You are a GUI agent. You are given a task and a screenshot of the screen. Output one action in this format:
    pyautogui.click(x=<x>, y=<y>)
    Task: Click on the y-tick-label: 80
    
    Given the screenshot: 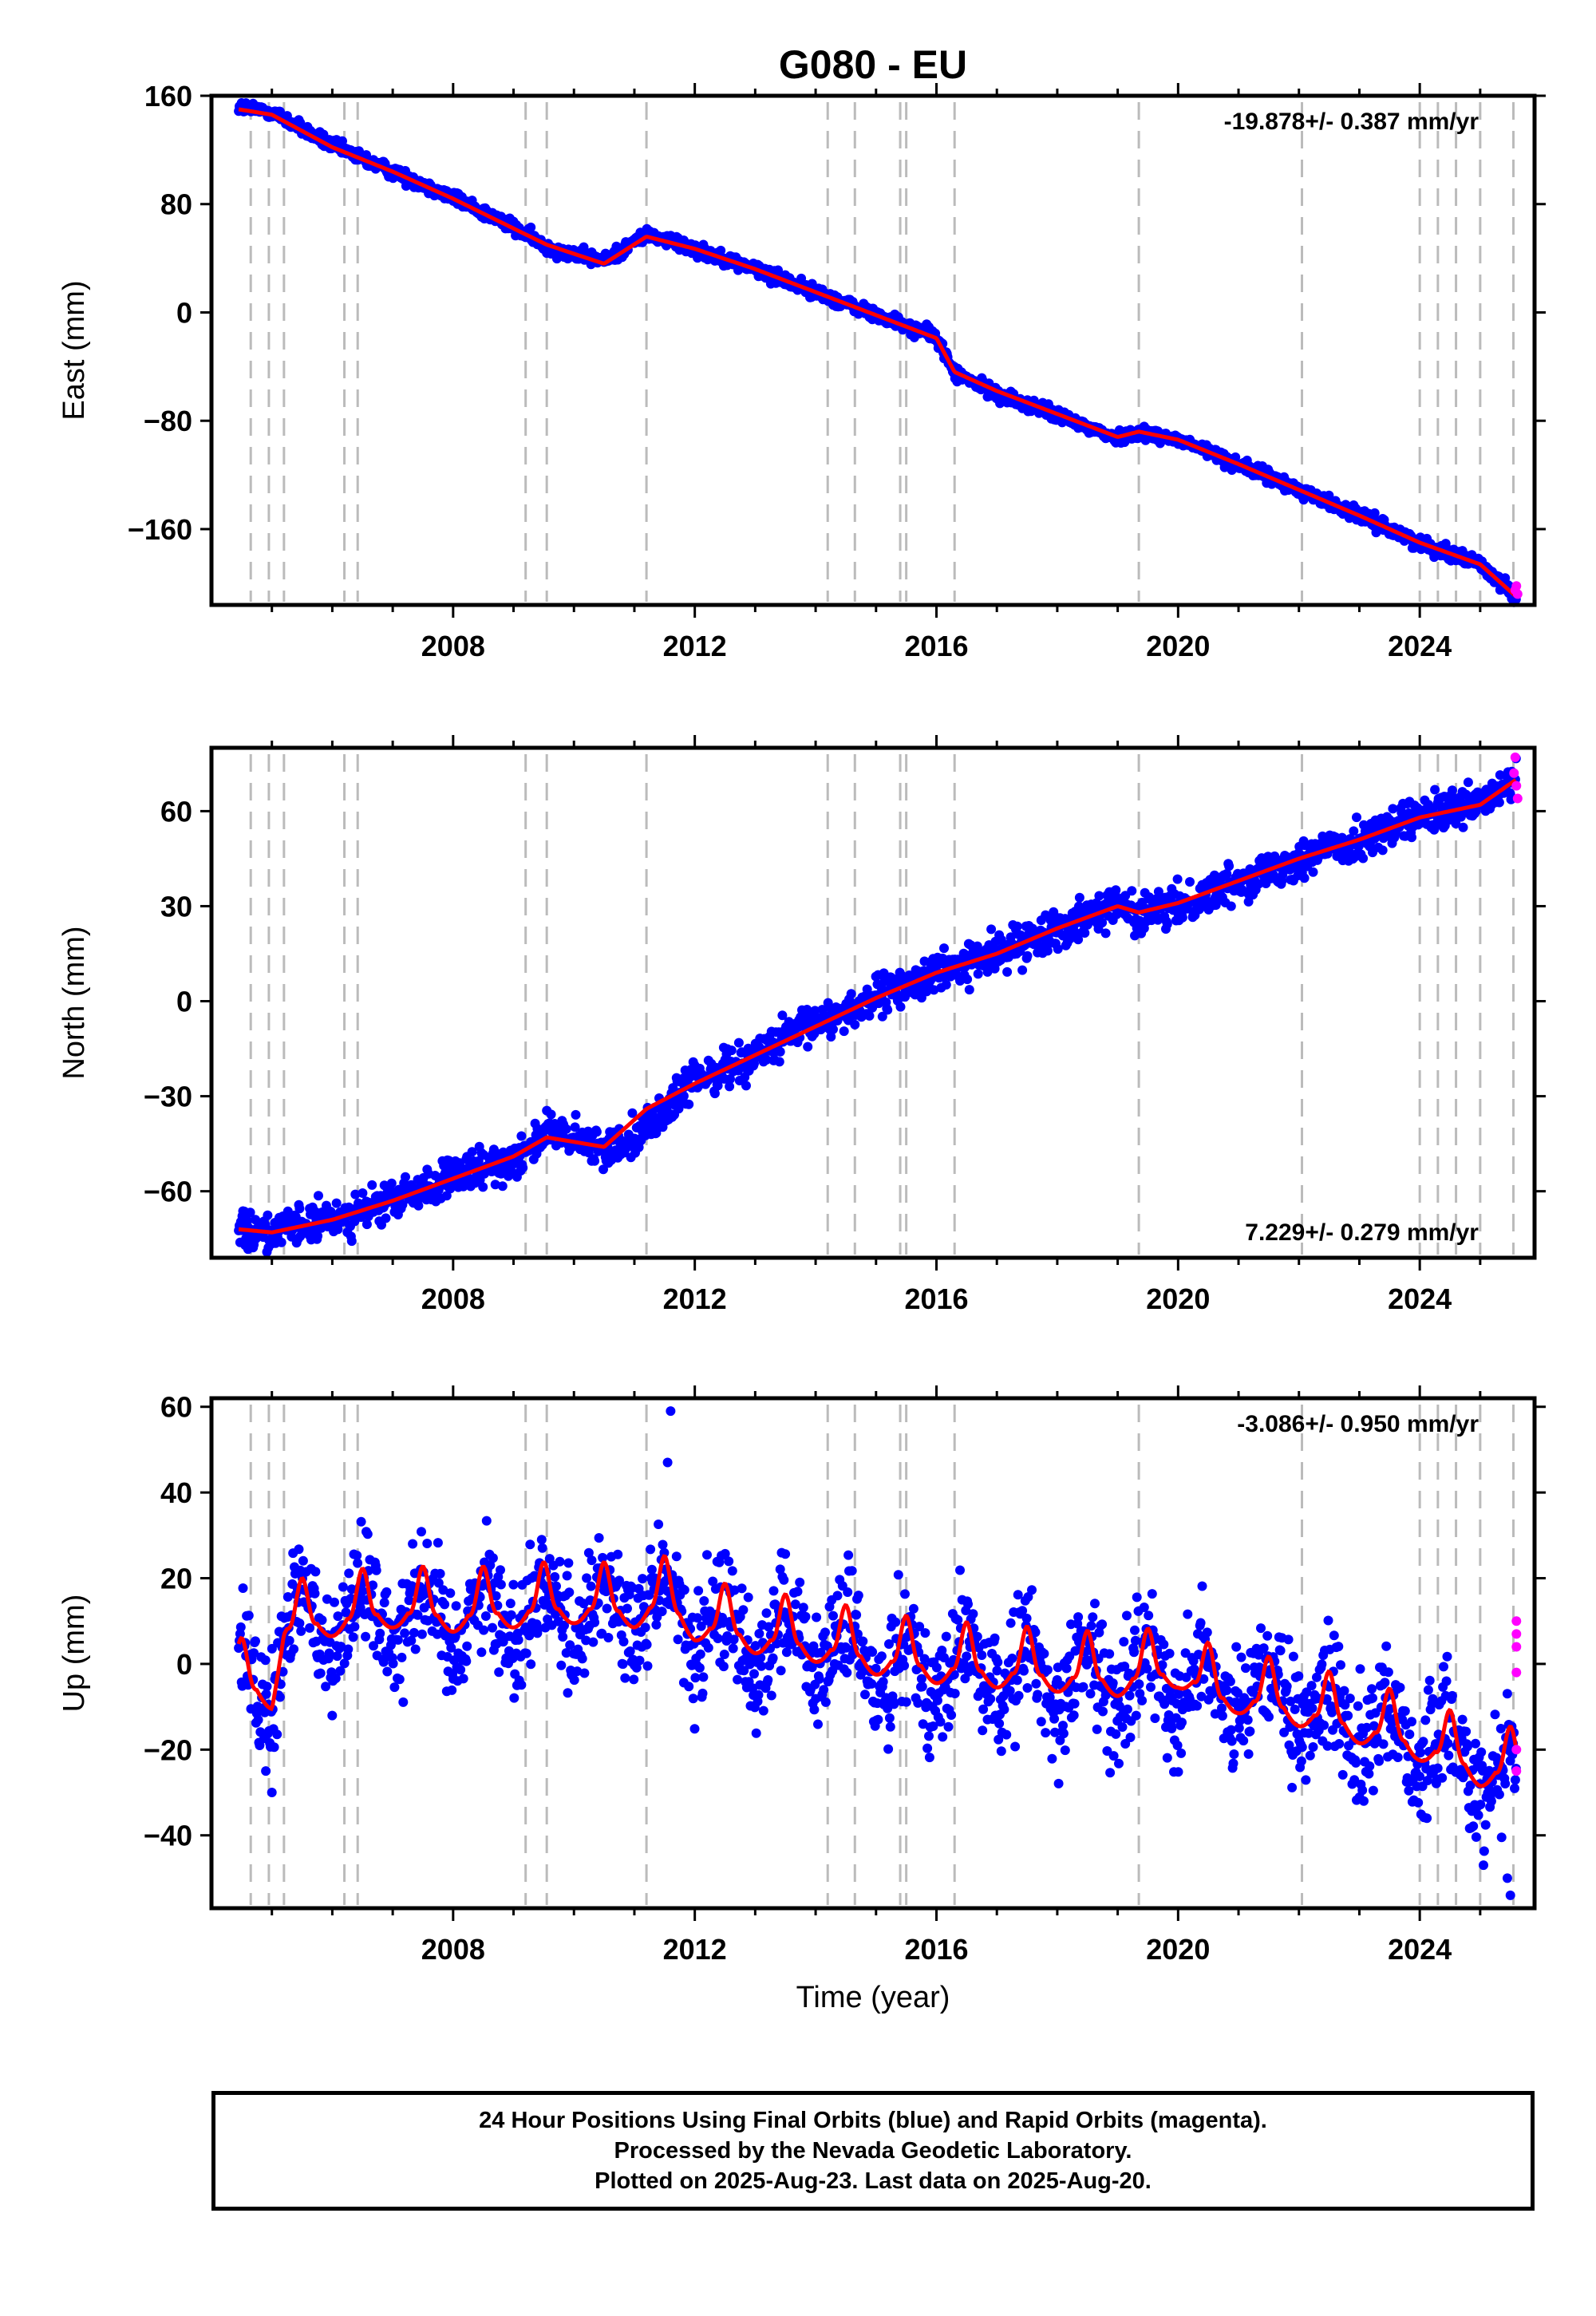 What is the action you would take?
    pyautogui.click(x=176, y=204)
    